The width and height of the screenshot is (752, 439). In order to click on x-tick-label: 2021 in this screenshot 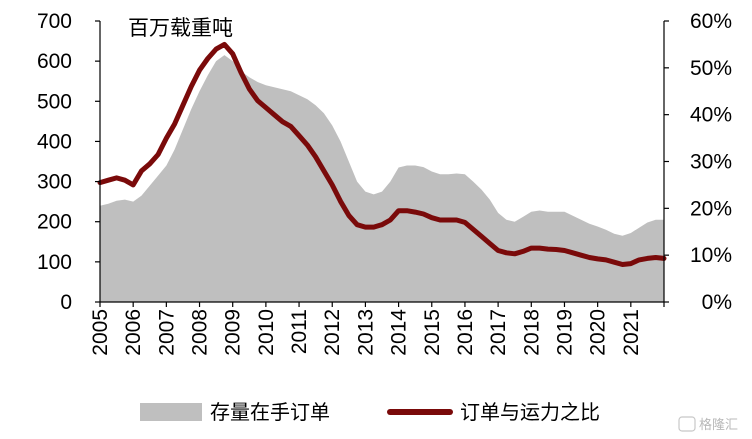, I will do `click(631, 332)`.